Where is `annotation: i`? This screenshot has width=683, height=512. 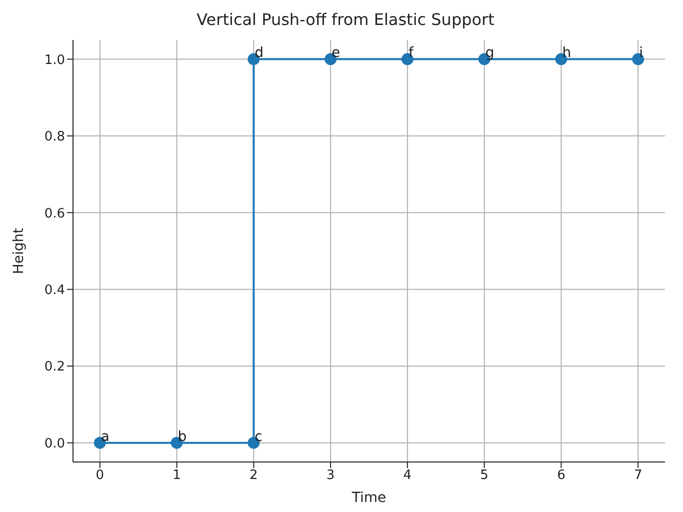 annotation: i is located at coordinates (641, 53).